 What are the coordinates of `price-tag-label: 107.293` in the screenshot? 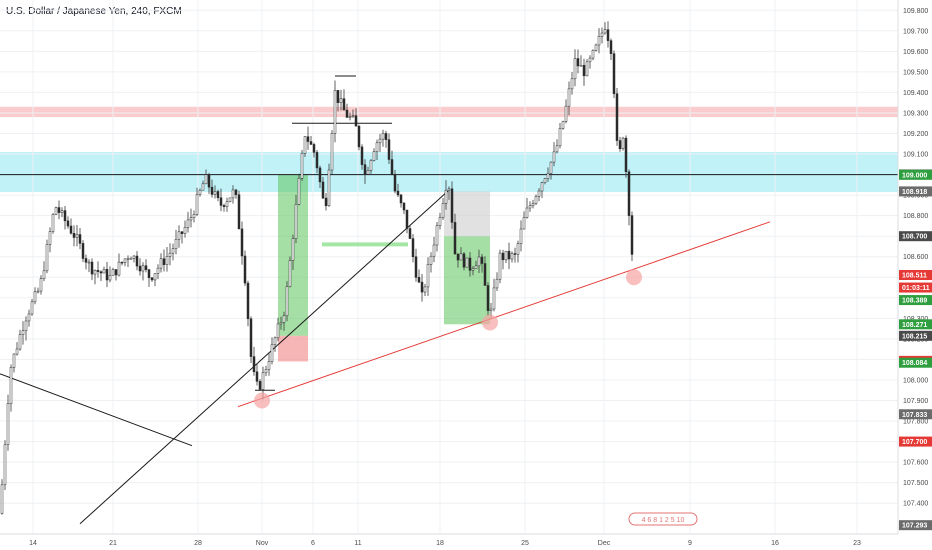 It's located at (914, 526).